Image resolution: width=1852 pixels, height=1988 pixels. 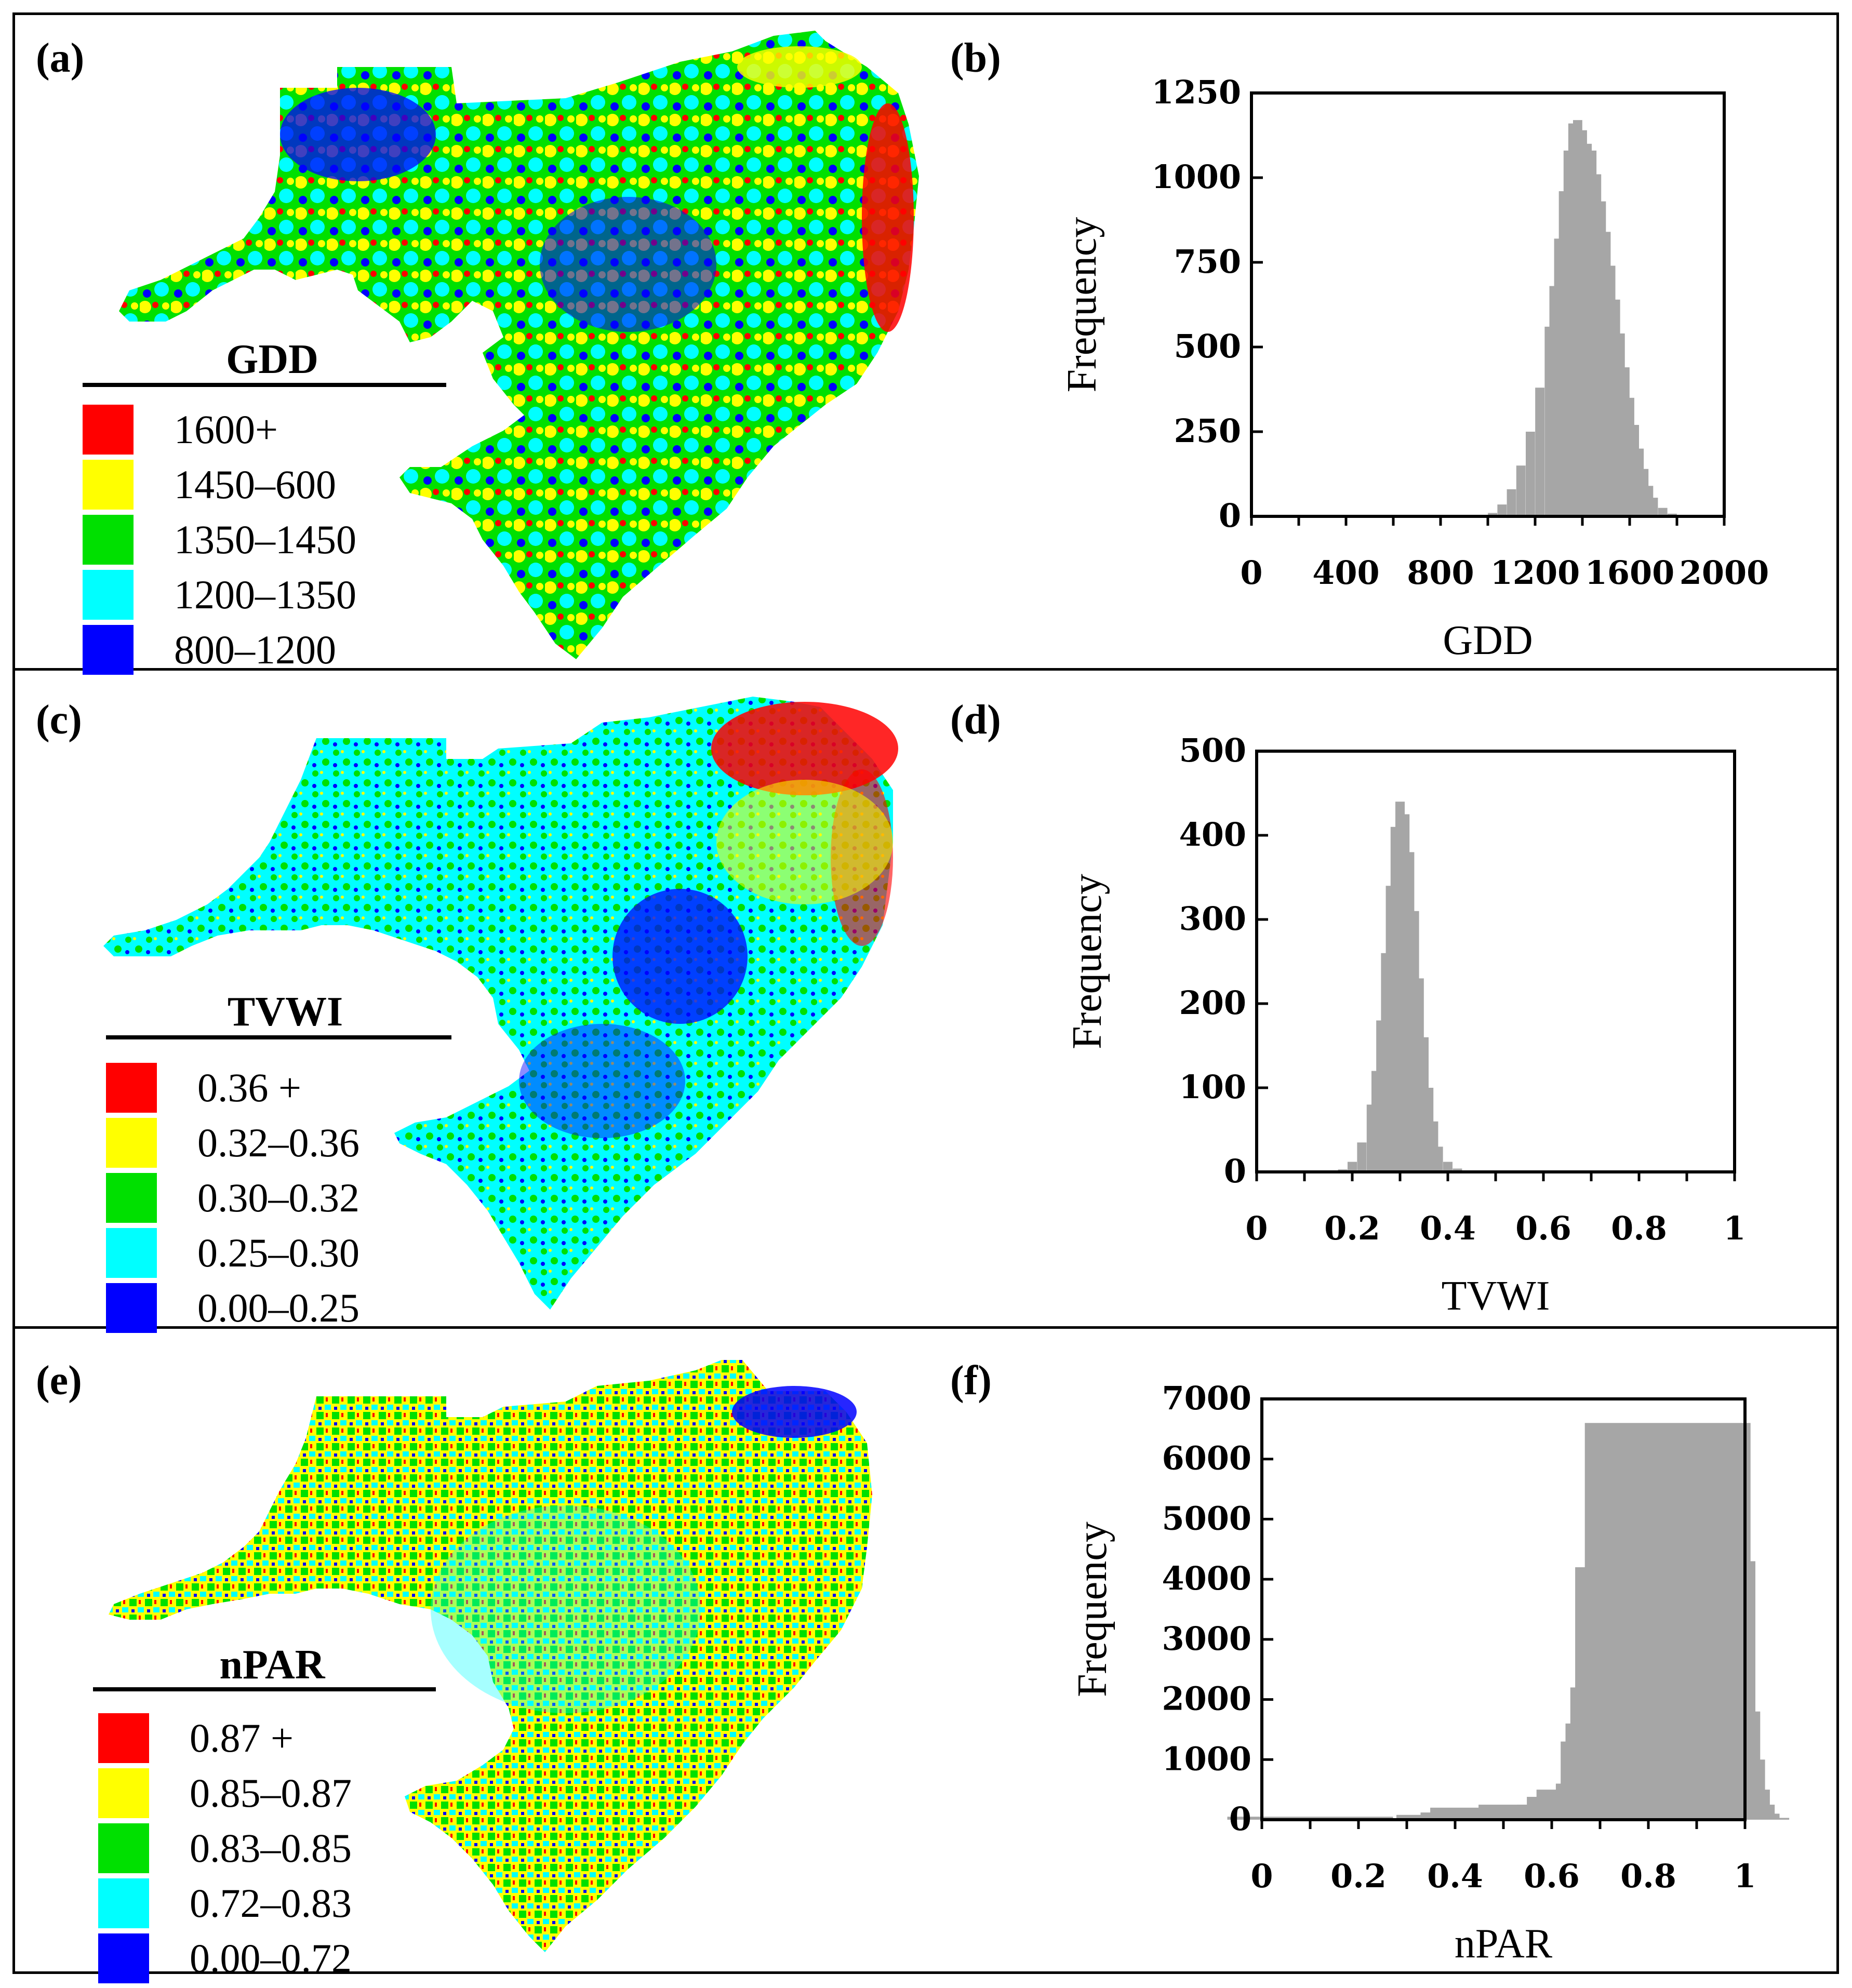 I want to click on tvwi-map, so click(x=501, y=1003).